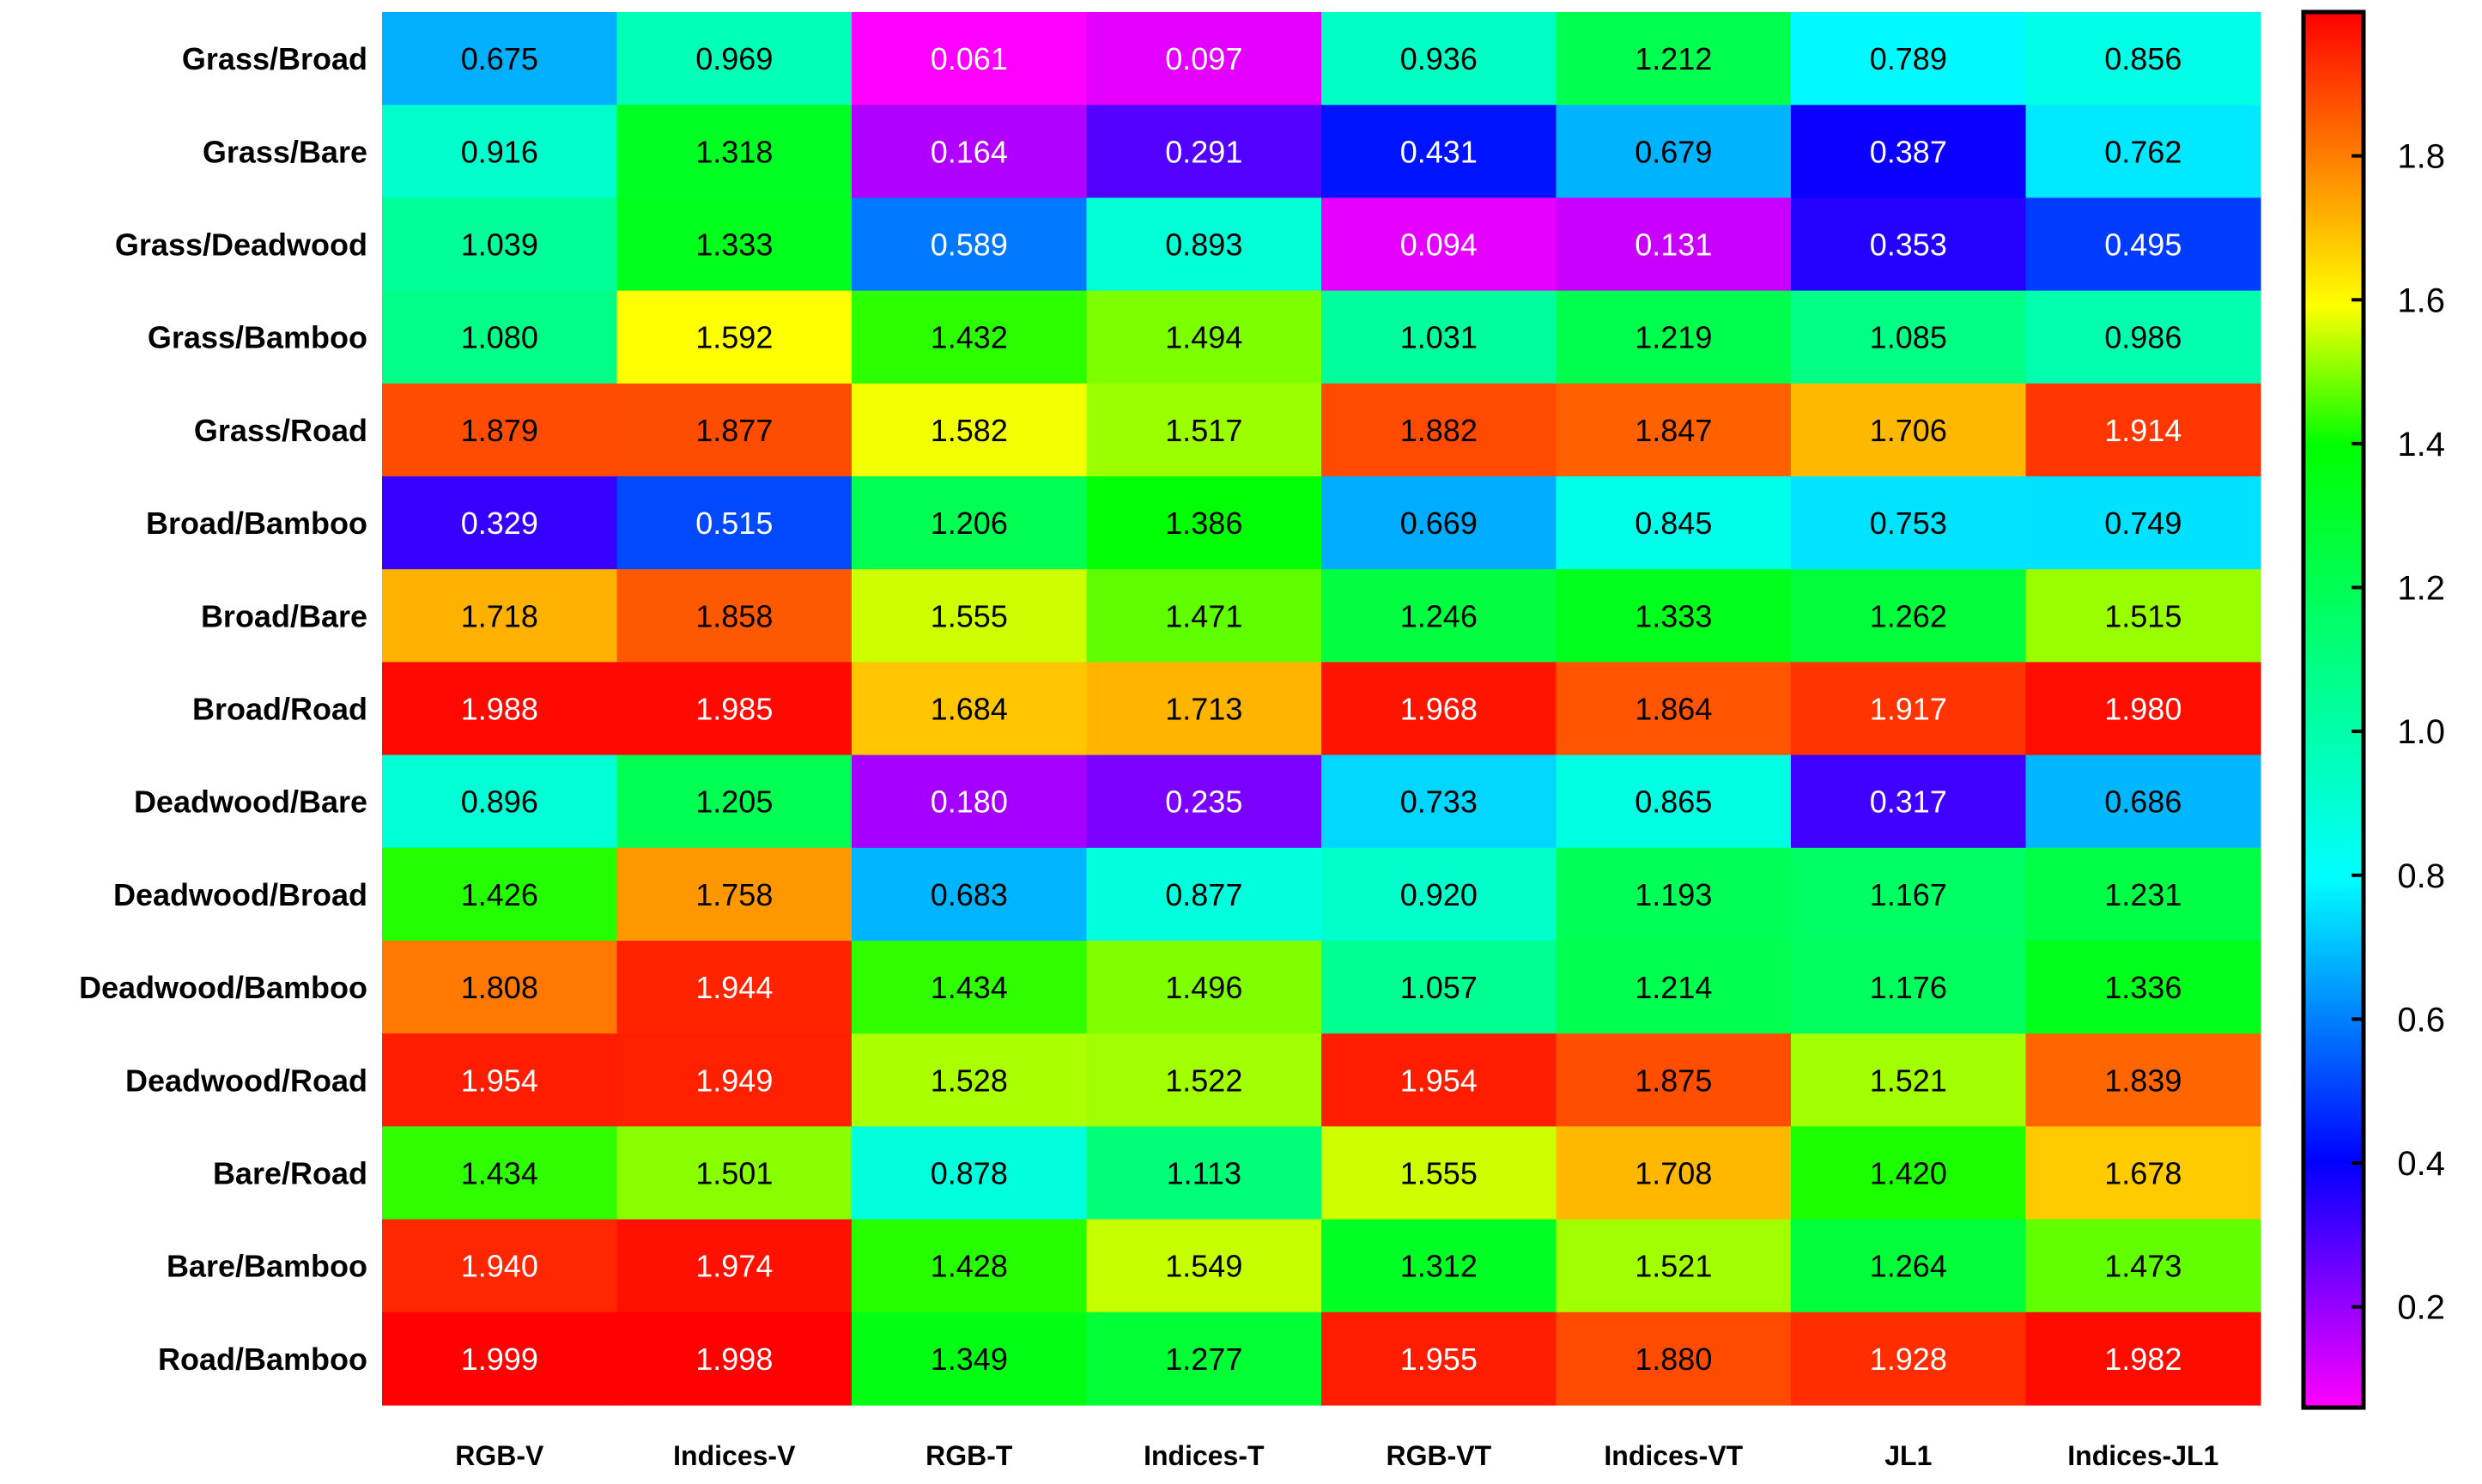 Image resolution: width=2482 pixels, height=1484 pixels. I want to click on cell-value-label: 1.264, so click(1909, 1266).